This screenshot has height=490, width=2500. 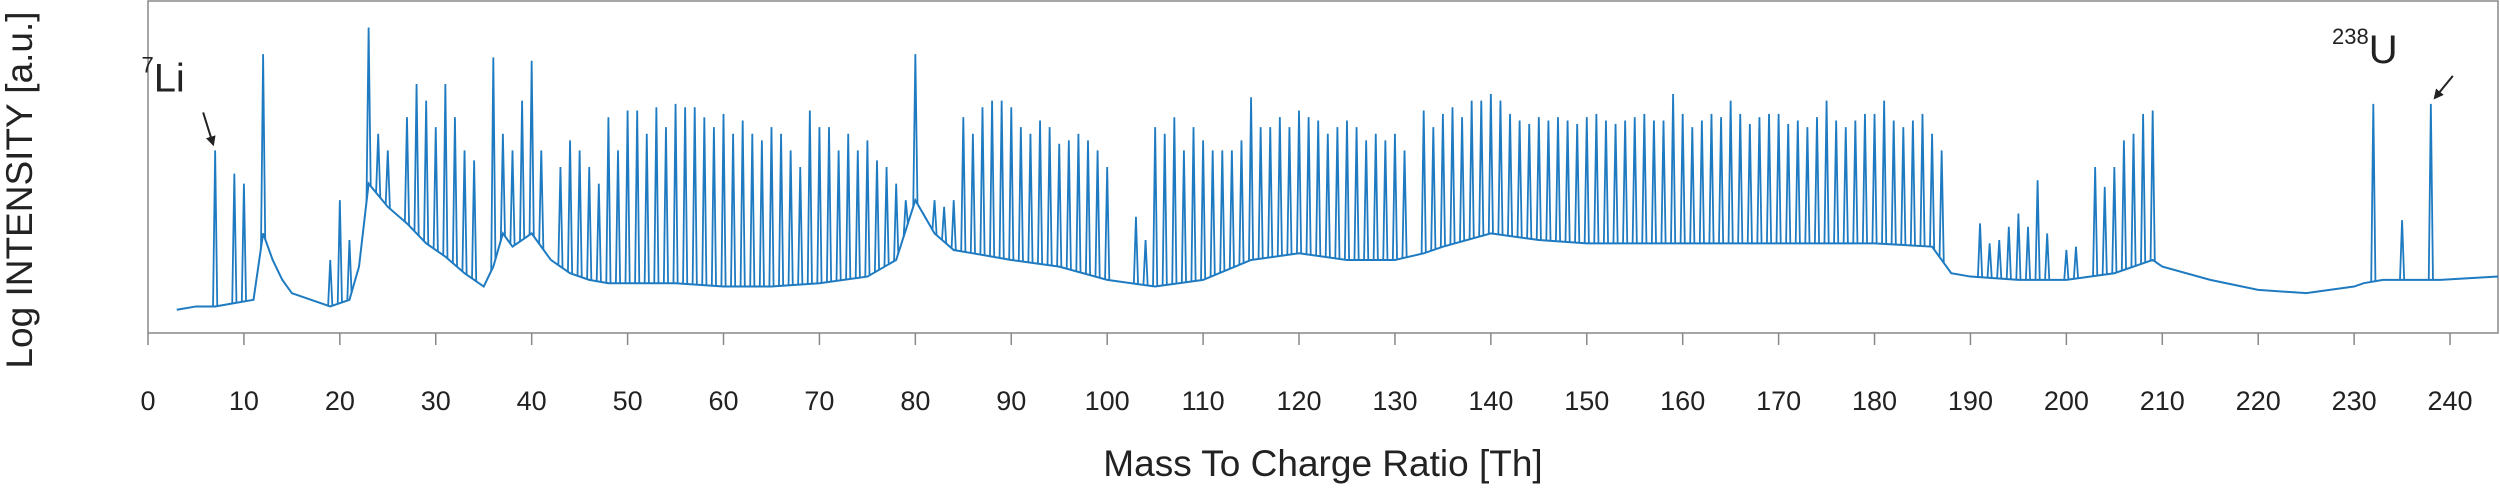 I want to click on x-tick-label: 160, so click(x=1682, y=401).